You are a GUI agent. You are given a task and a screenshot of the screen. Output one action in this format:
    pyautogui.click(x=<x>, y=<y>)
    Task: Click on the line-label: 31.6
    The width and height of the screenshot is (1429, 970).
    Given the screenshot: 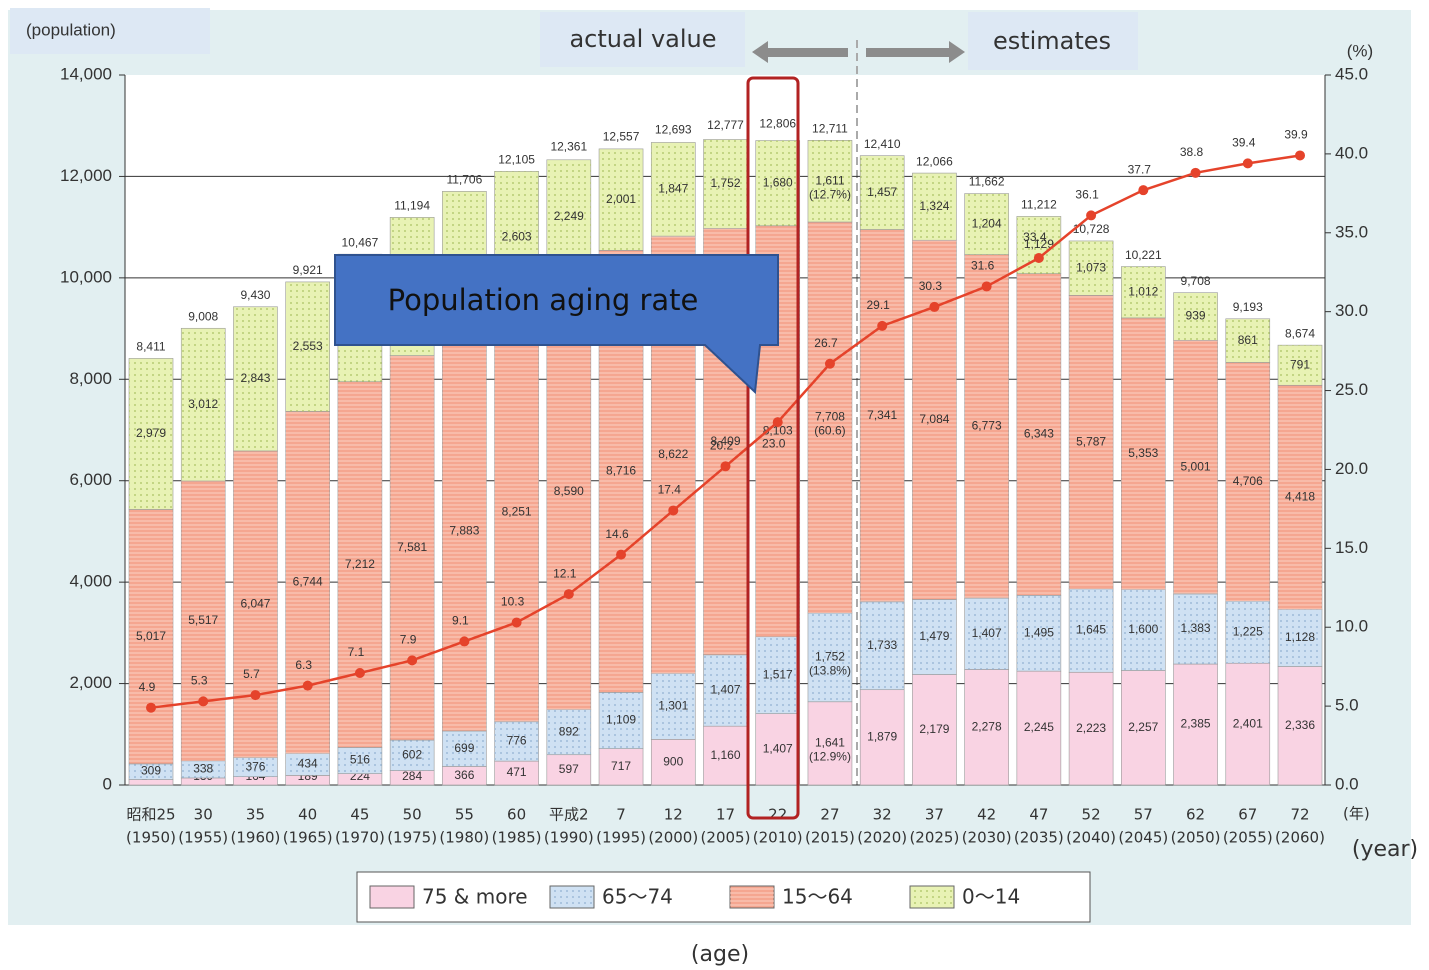 What is the action you would take?
    pyautogui.click(x=983, y=266)
    